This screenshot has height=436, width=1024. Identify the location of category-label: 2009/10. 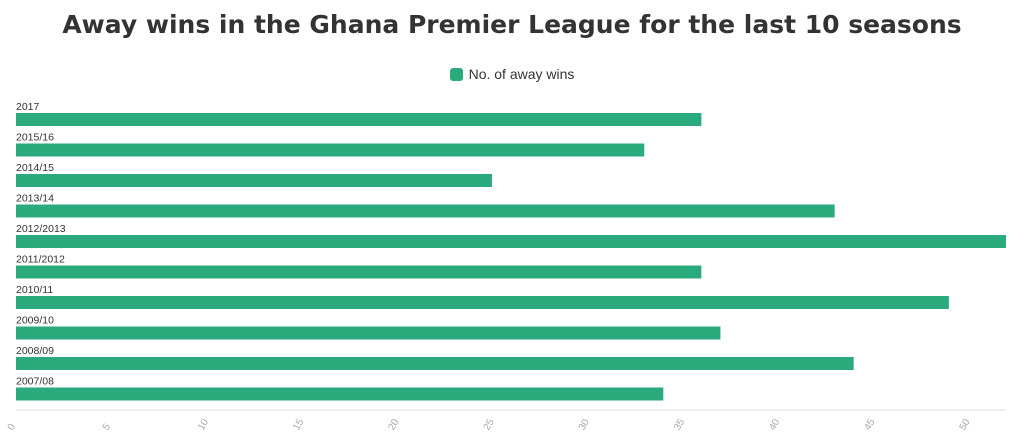
(35, 321).